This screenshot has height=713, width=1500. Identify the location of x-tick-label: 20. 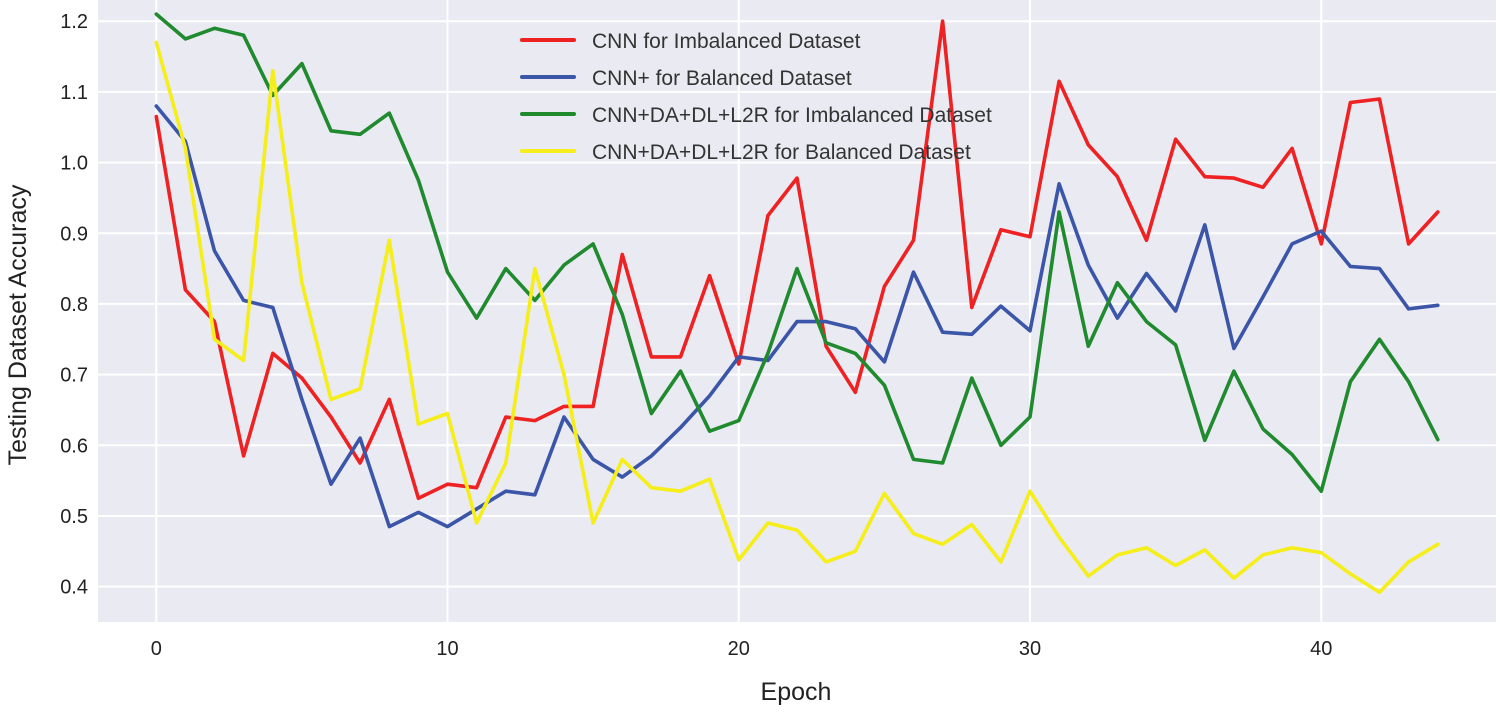
(739, 649).